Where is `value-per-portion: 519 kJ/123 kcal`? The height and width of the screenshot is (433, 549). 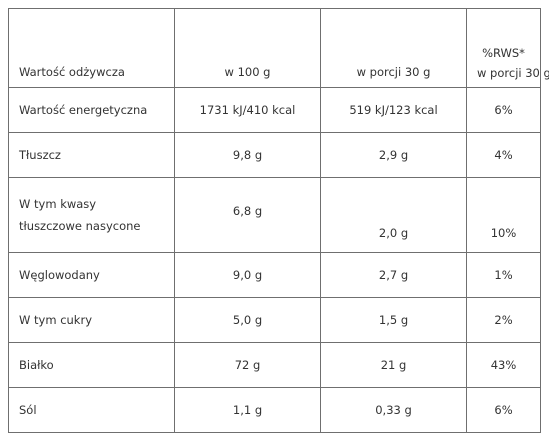
value-per-portion: 519 kJ/123 kcal is located at coordinates (393, 110).